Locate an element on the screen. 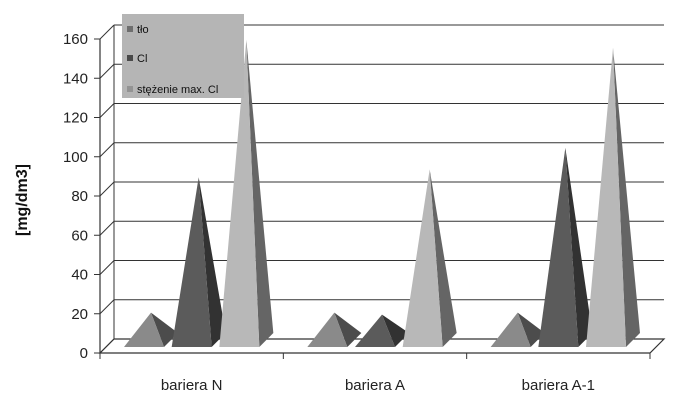 This screenshot has width=677, height=396. y-tick-label: 40 is located at coordinates (79, 275).